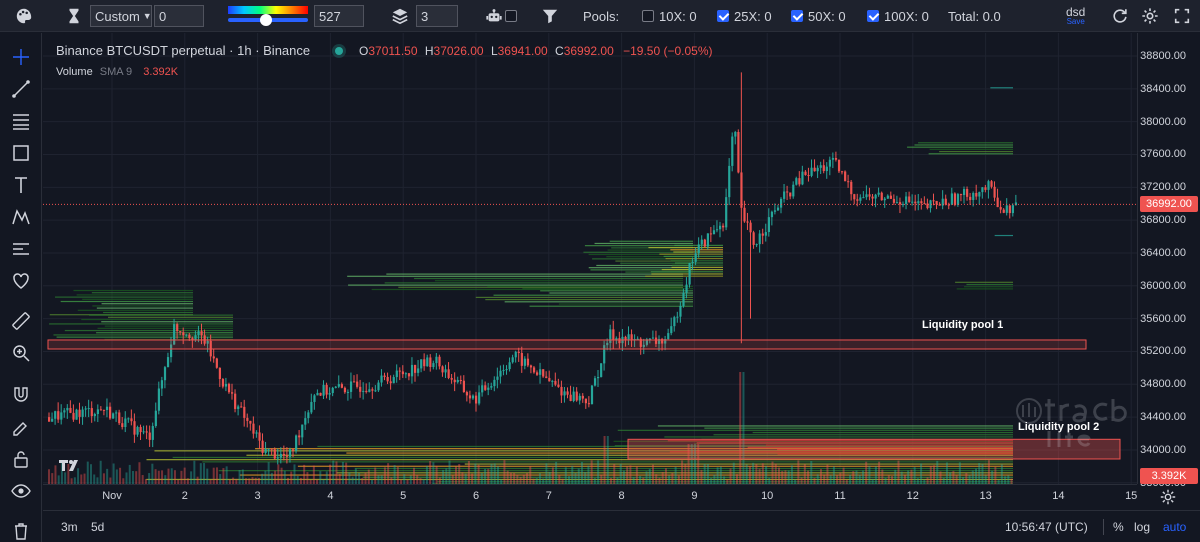 Image resolution: width=1200 pixels, height=542 pixels. What do you see at coordinates (21, 281) in the screenshot?
I see `favorites-tool` at bounding box center [21, 281].